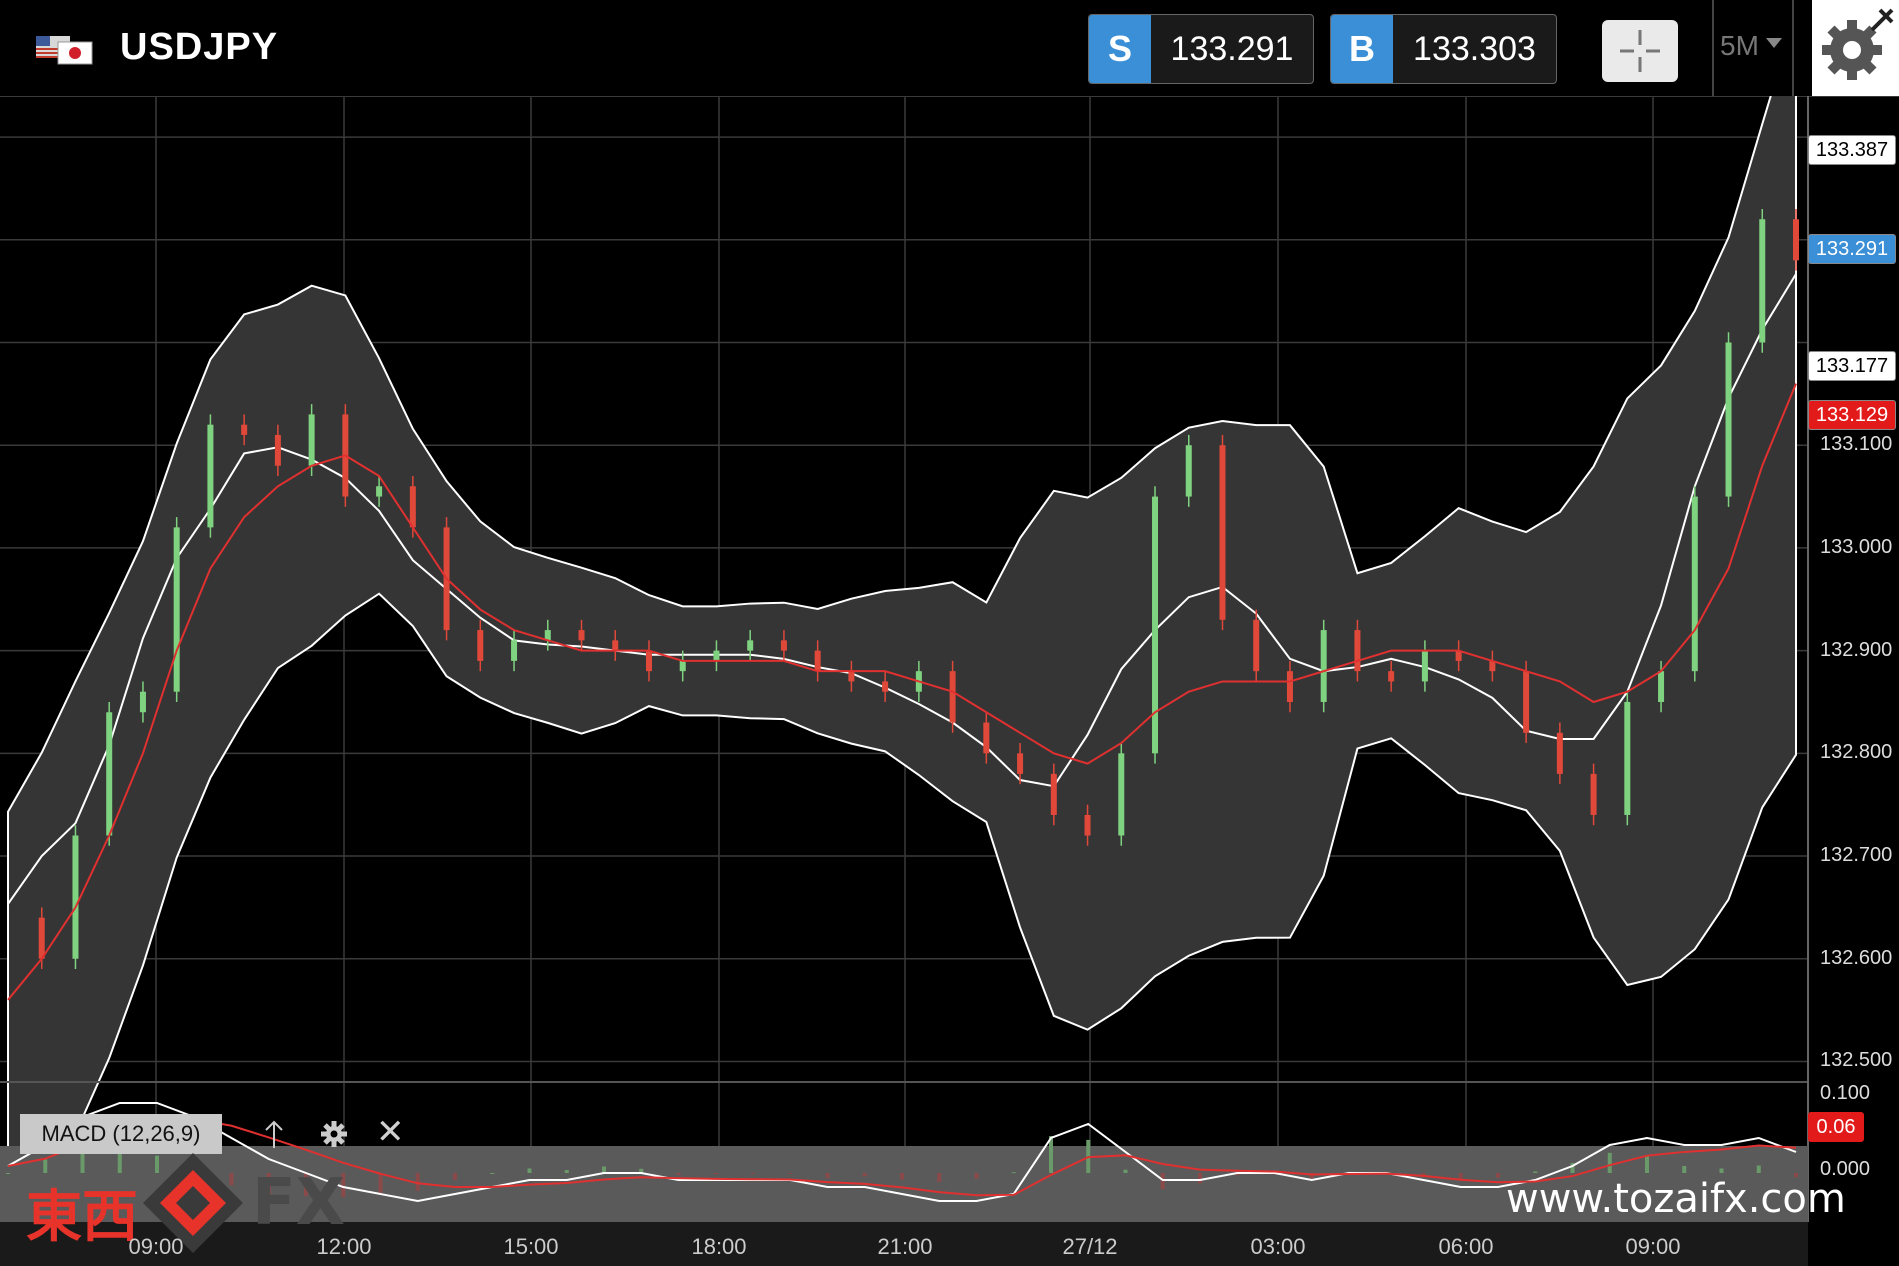 Image resolution: width=1899 pixels, height=1266 pixels. Describe the element at coordinates (274, 1134) in the screenshot. I see `arrow-up-icon` at that location.